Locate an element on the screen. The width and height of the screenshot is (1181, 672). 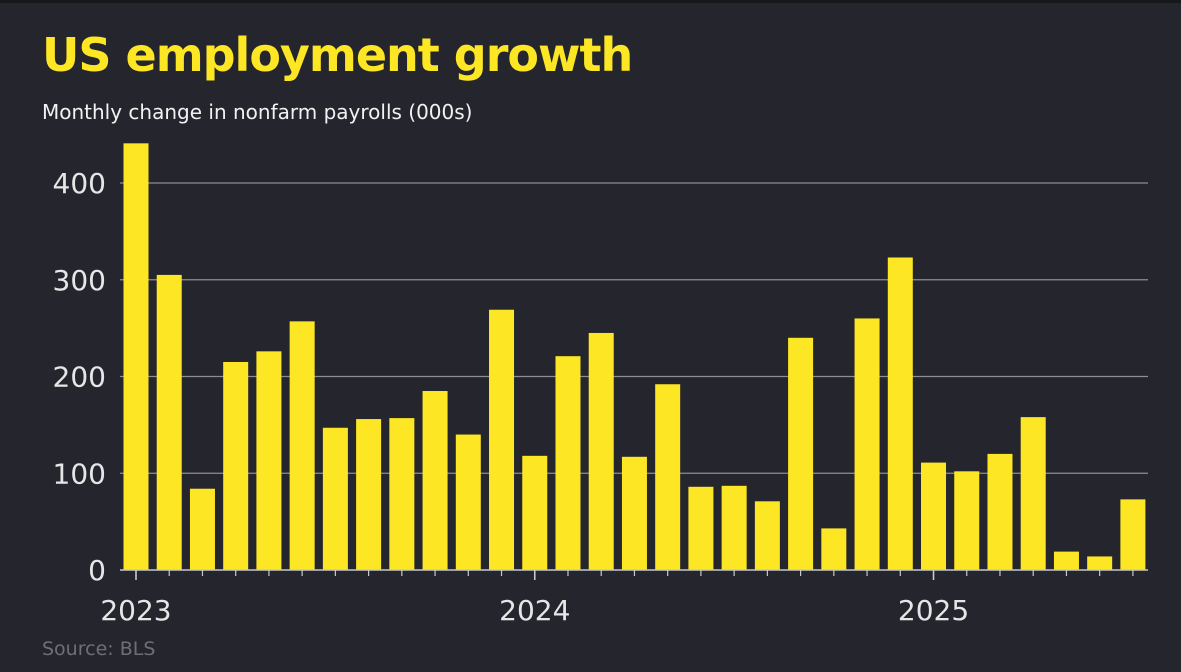
y-tick-label: 200 is located at coordinates (79, 377).